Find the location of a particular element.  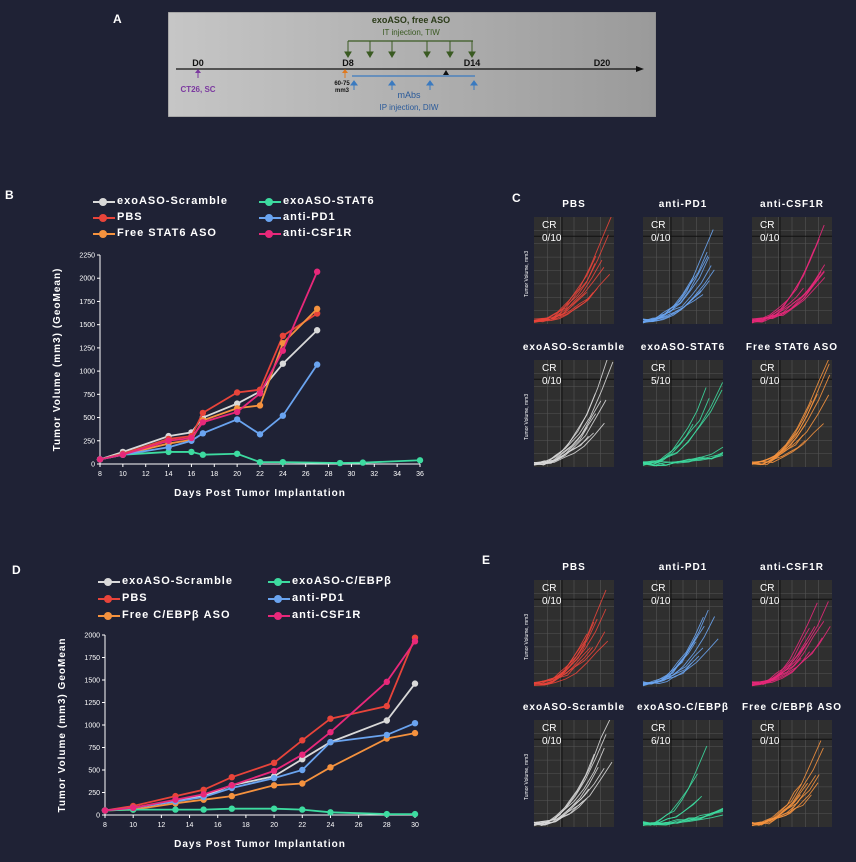

y-tick-label: 1250 is located at coordinates (92, 703).